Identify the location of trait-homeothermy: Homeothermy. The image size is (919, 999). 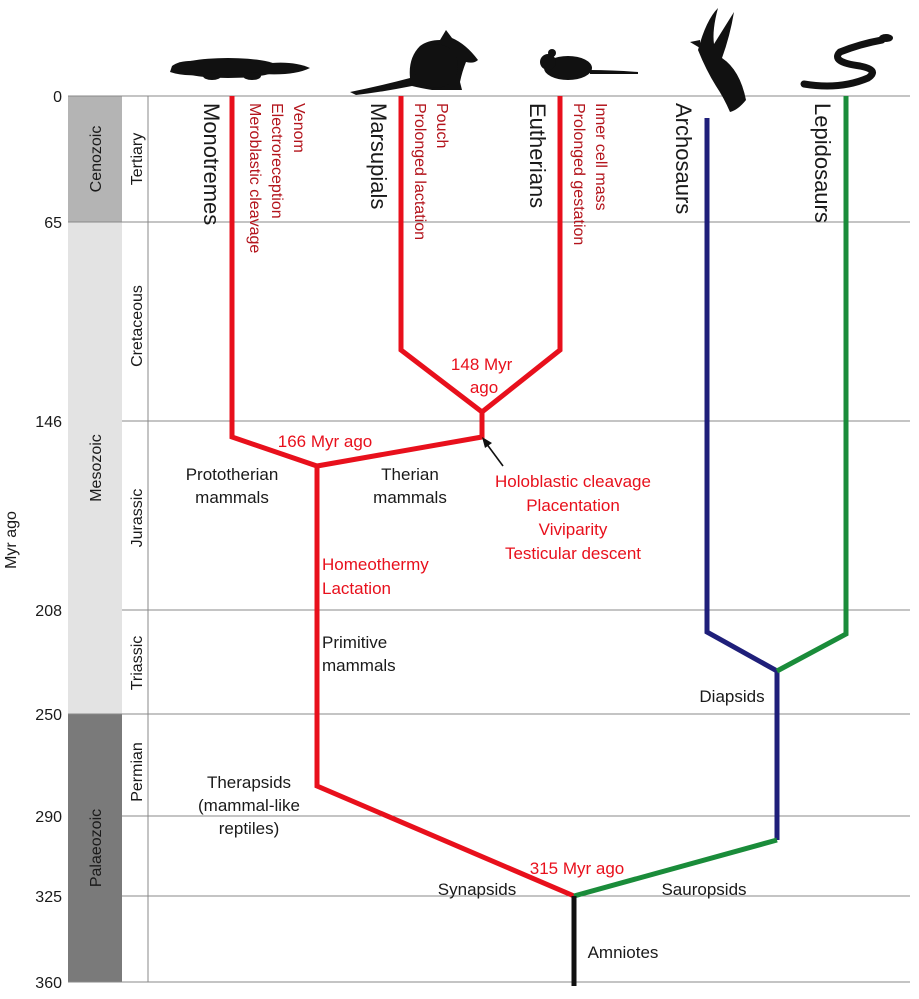
(375, 564).